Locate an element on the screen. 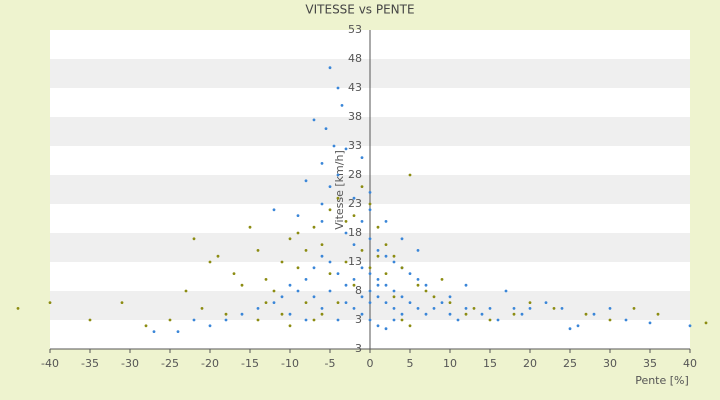 Image resolution: width=720 pixels, height=400 pixels. x-tick-label: 5 is located at coordinates (410, 363).